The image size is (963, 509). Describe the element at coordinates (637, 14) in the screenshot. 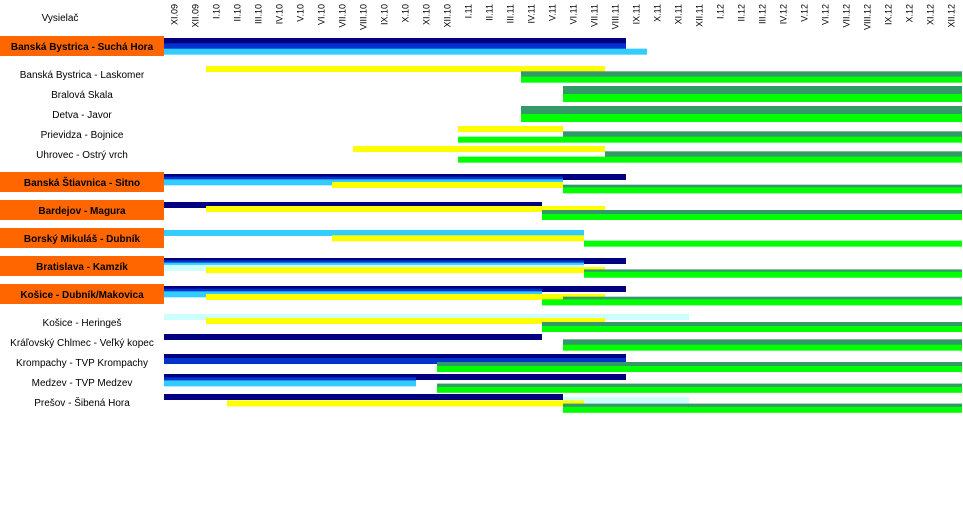

I see `month-tick-label: IX.11` at that location.